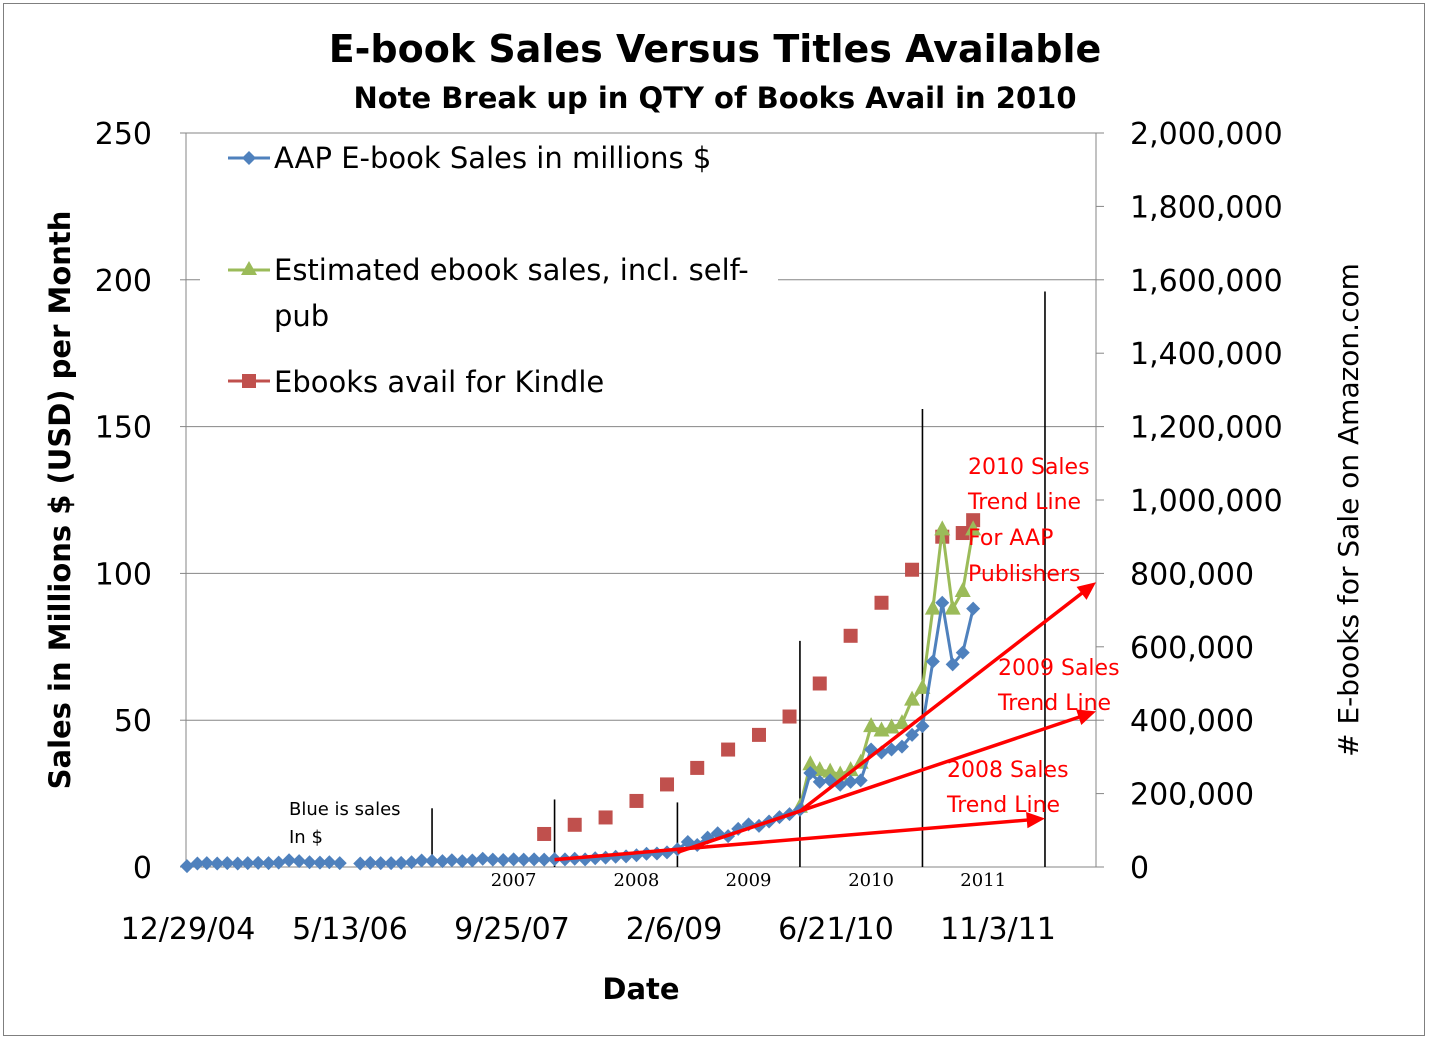  What do you see at coordinates (1348, 510) in the screenshot?
I see `y2-axis-label: # E-books for Sale on Amazon.com` at bounding box center [1348, 510].